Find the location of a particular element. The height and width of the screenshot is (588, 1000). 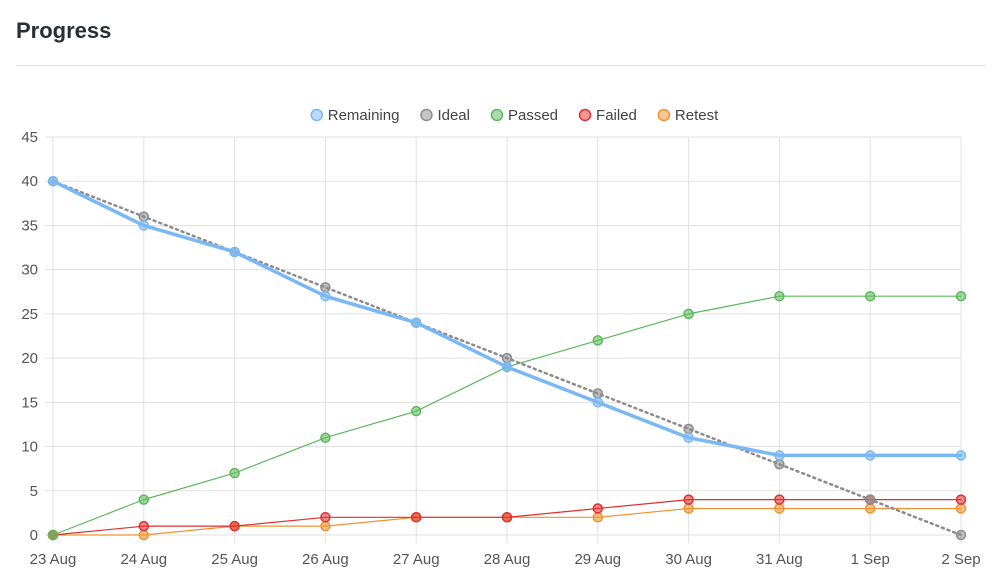

x-tick-label: 30 Aug is located at coordinates (688, 559).